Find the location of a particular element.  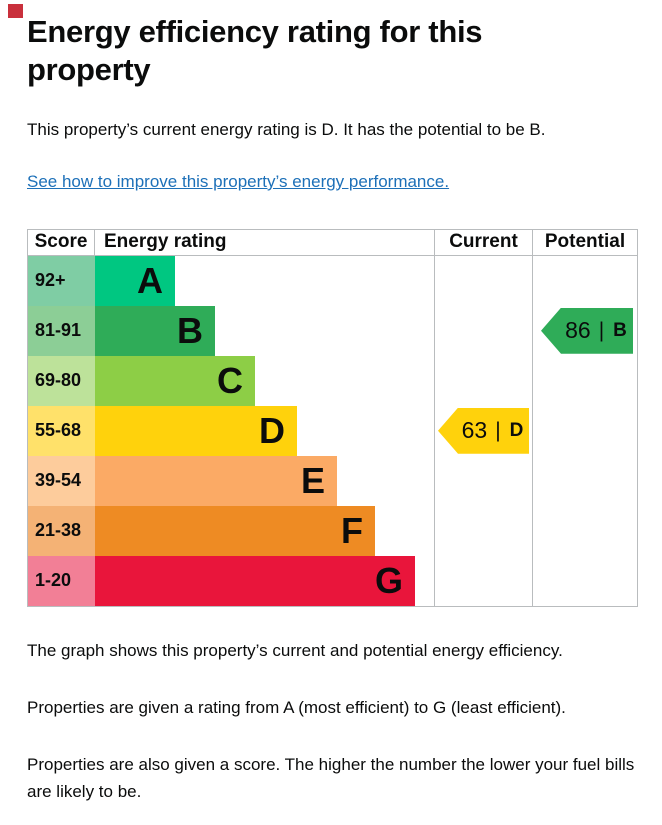

column-header-current: Current is located at coordinates (483, 242).